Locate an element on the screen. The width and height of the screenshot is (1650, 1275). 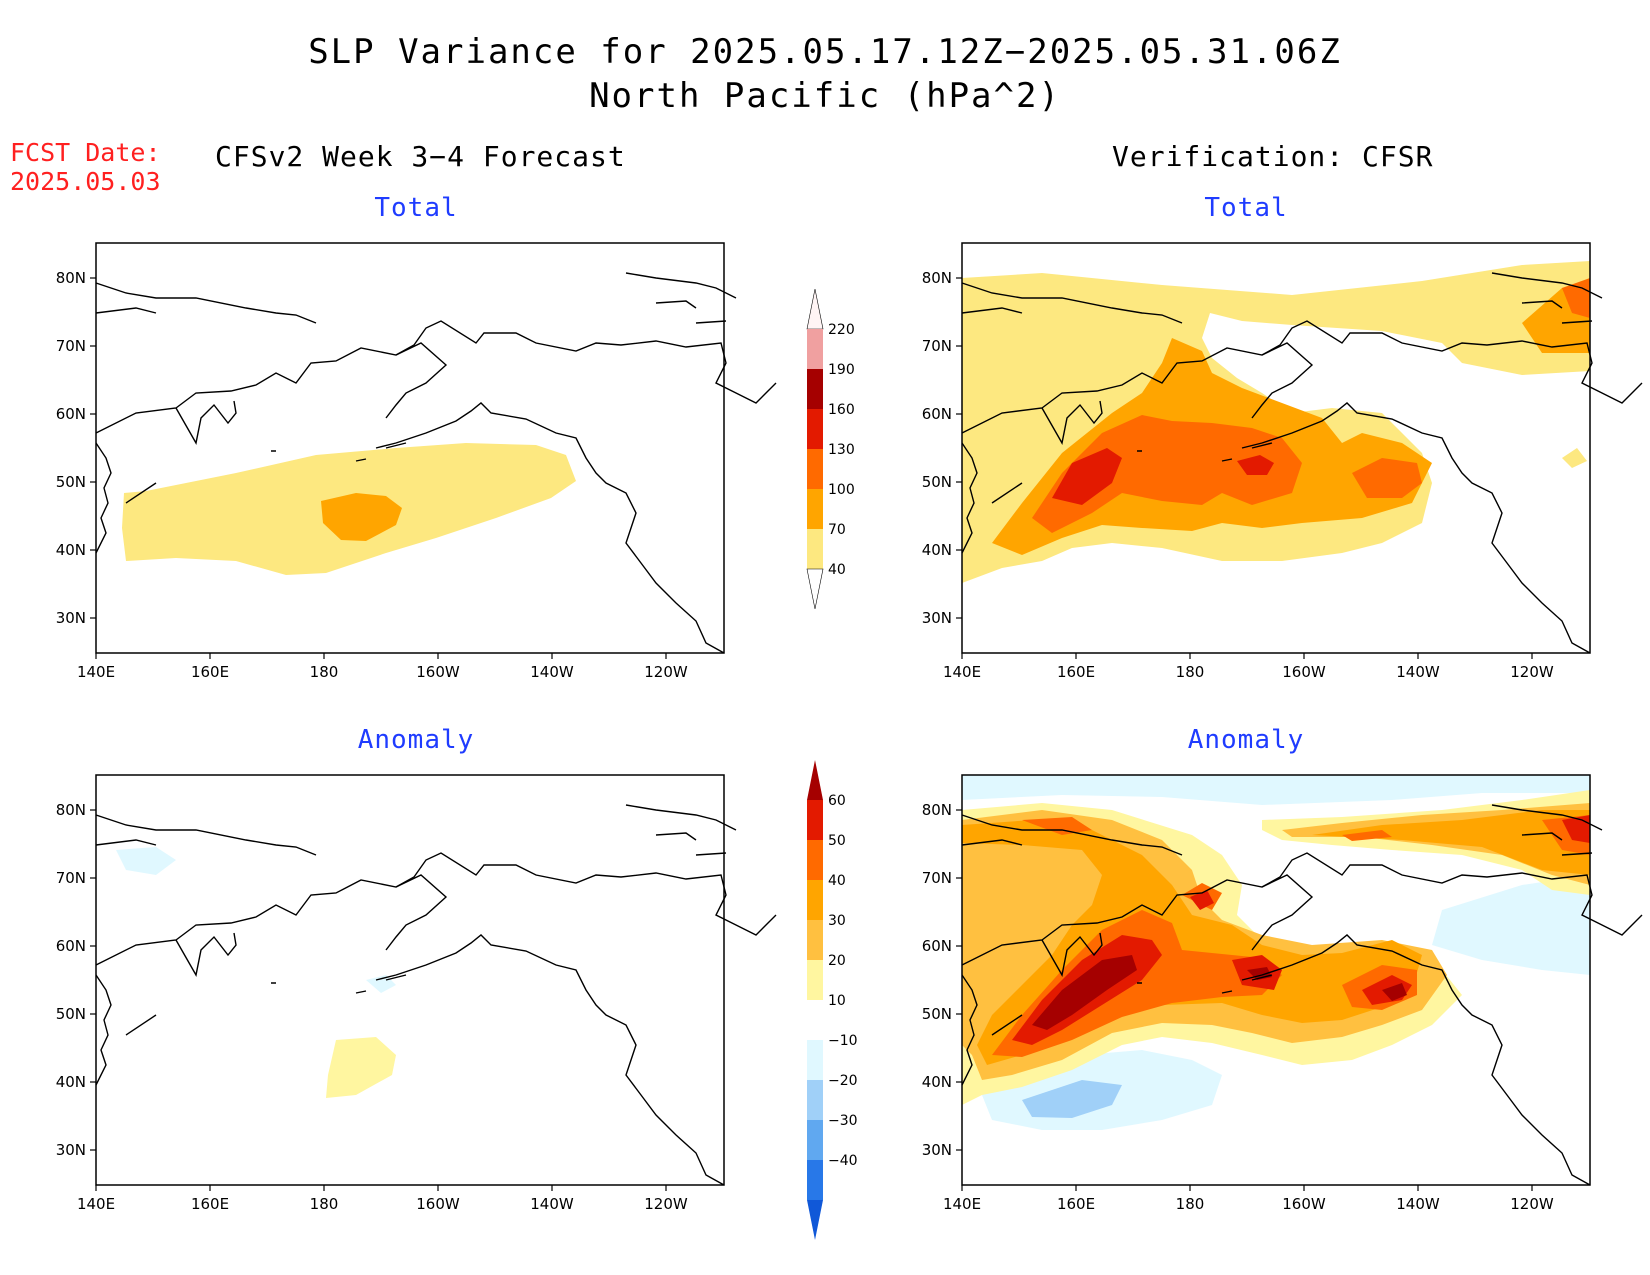
colorbar-anomaly-level-label: 10 is located at coordinates (837, 1001).